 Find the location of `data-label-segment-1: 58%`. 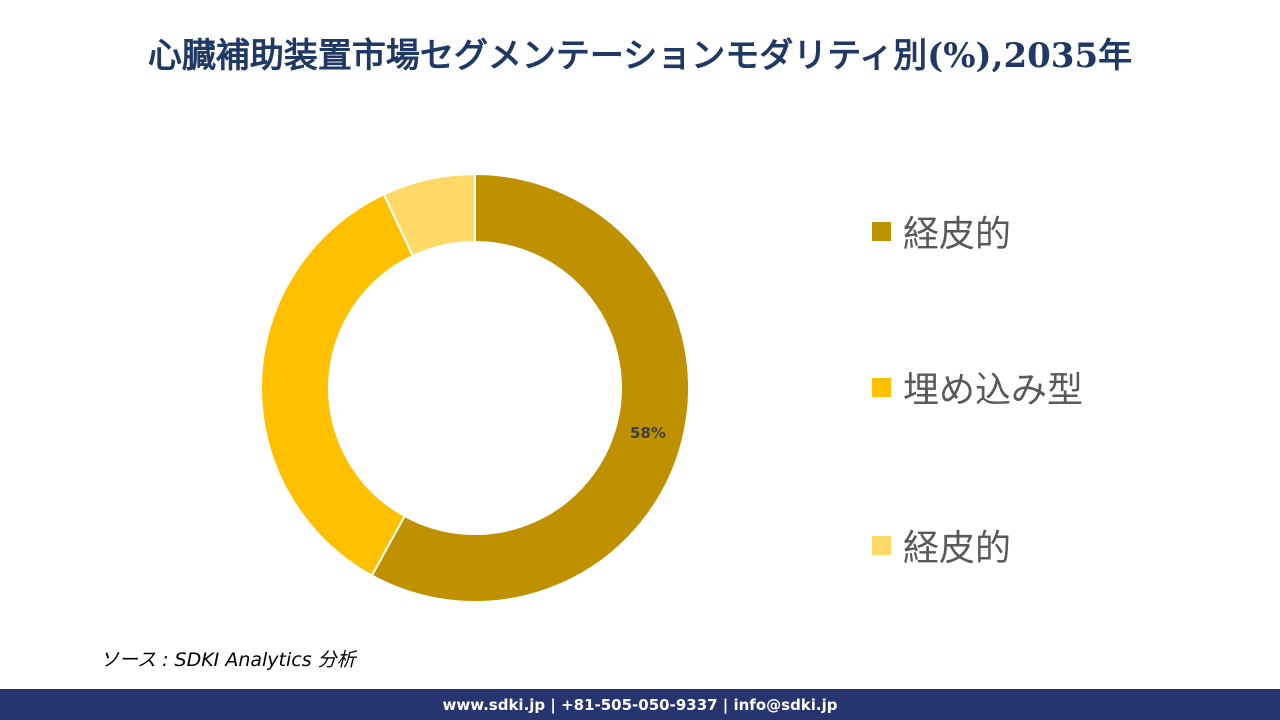

data-label-segment-1: 58% is located at coordinates (648, 433).